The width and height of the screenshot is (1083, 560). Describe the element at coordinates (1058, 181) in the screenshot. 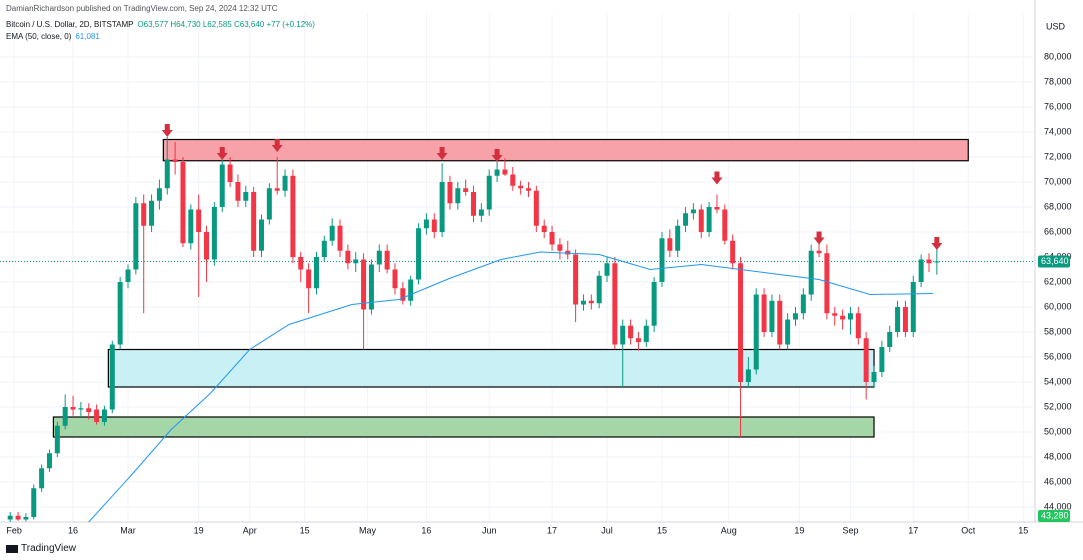

I see `y-tick-label: 70,000` at that location.